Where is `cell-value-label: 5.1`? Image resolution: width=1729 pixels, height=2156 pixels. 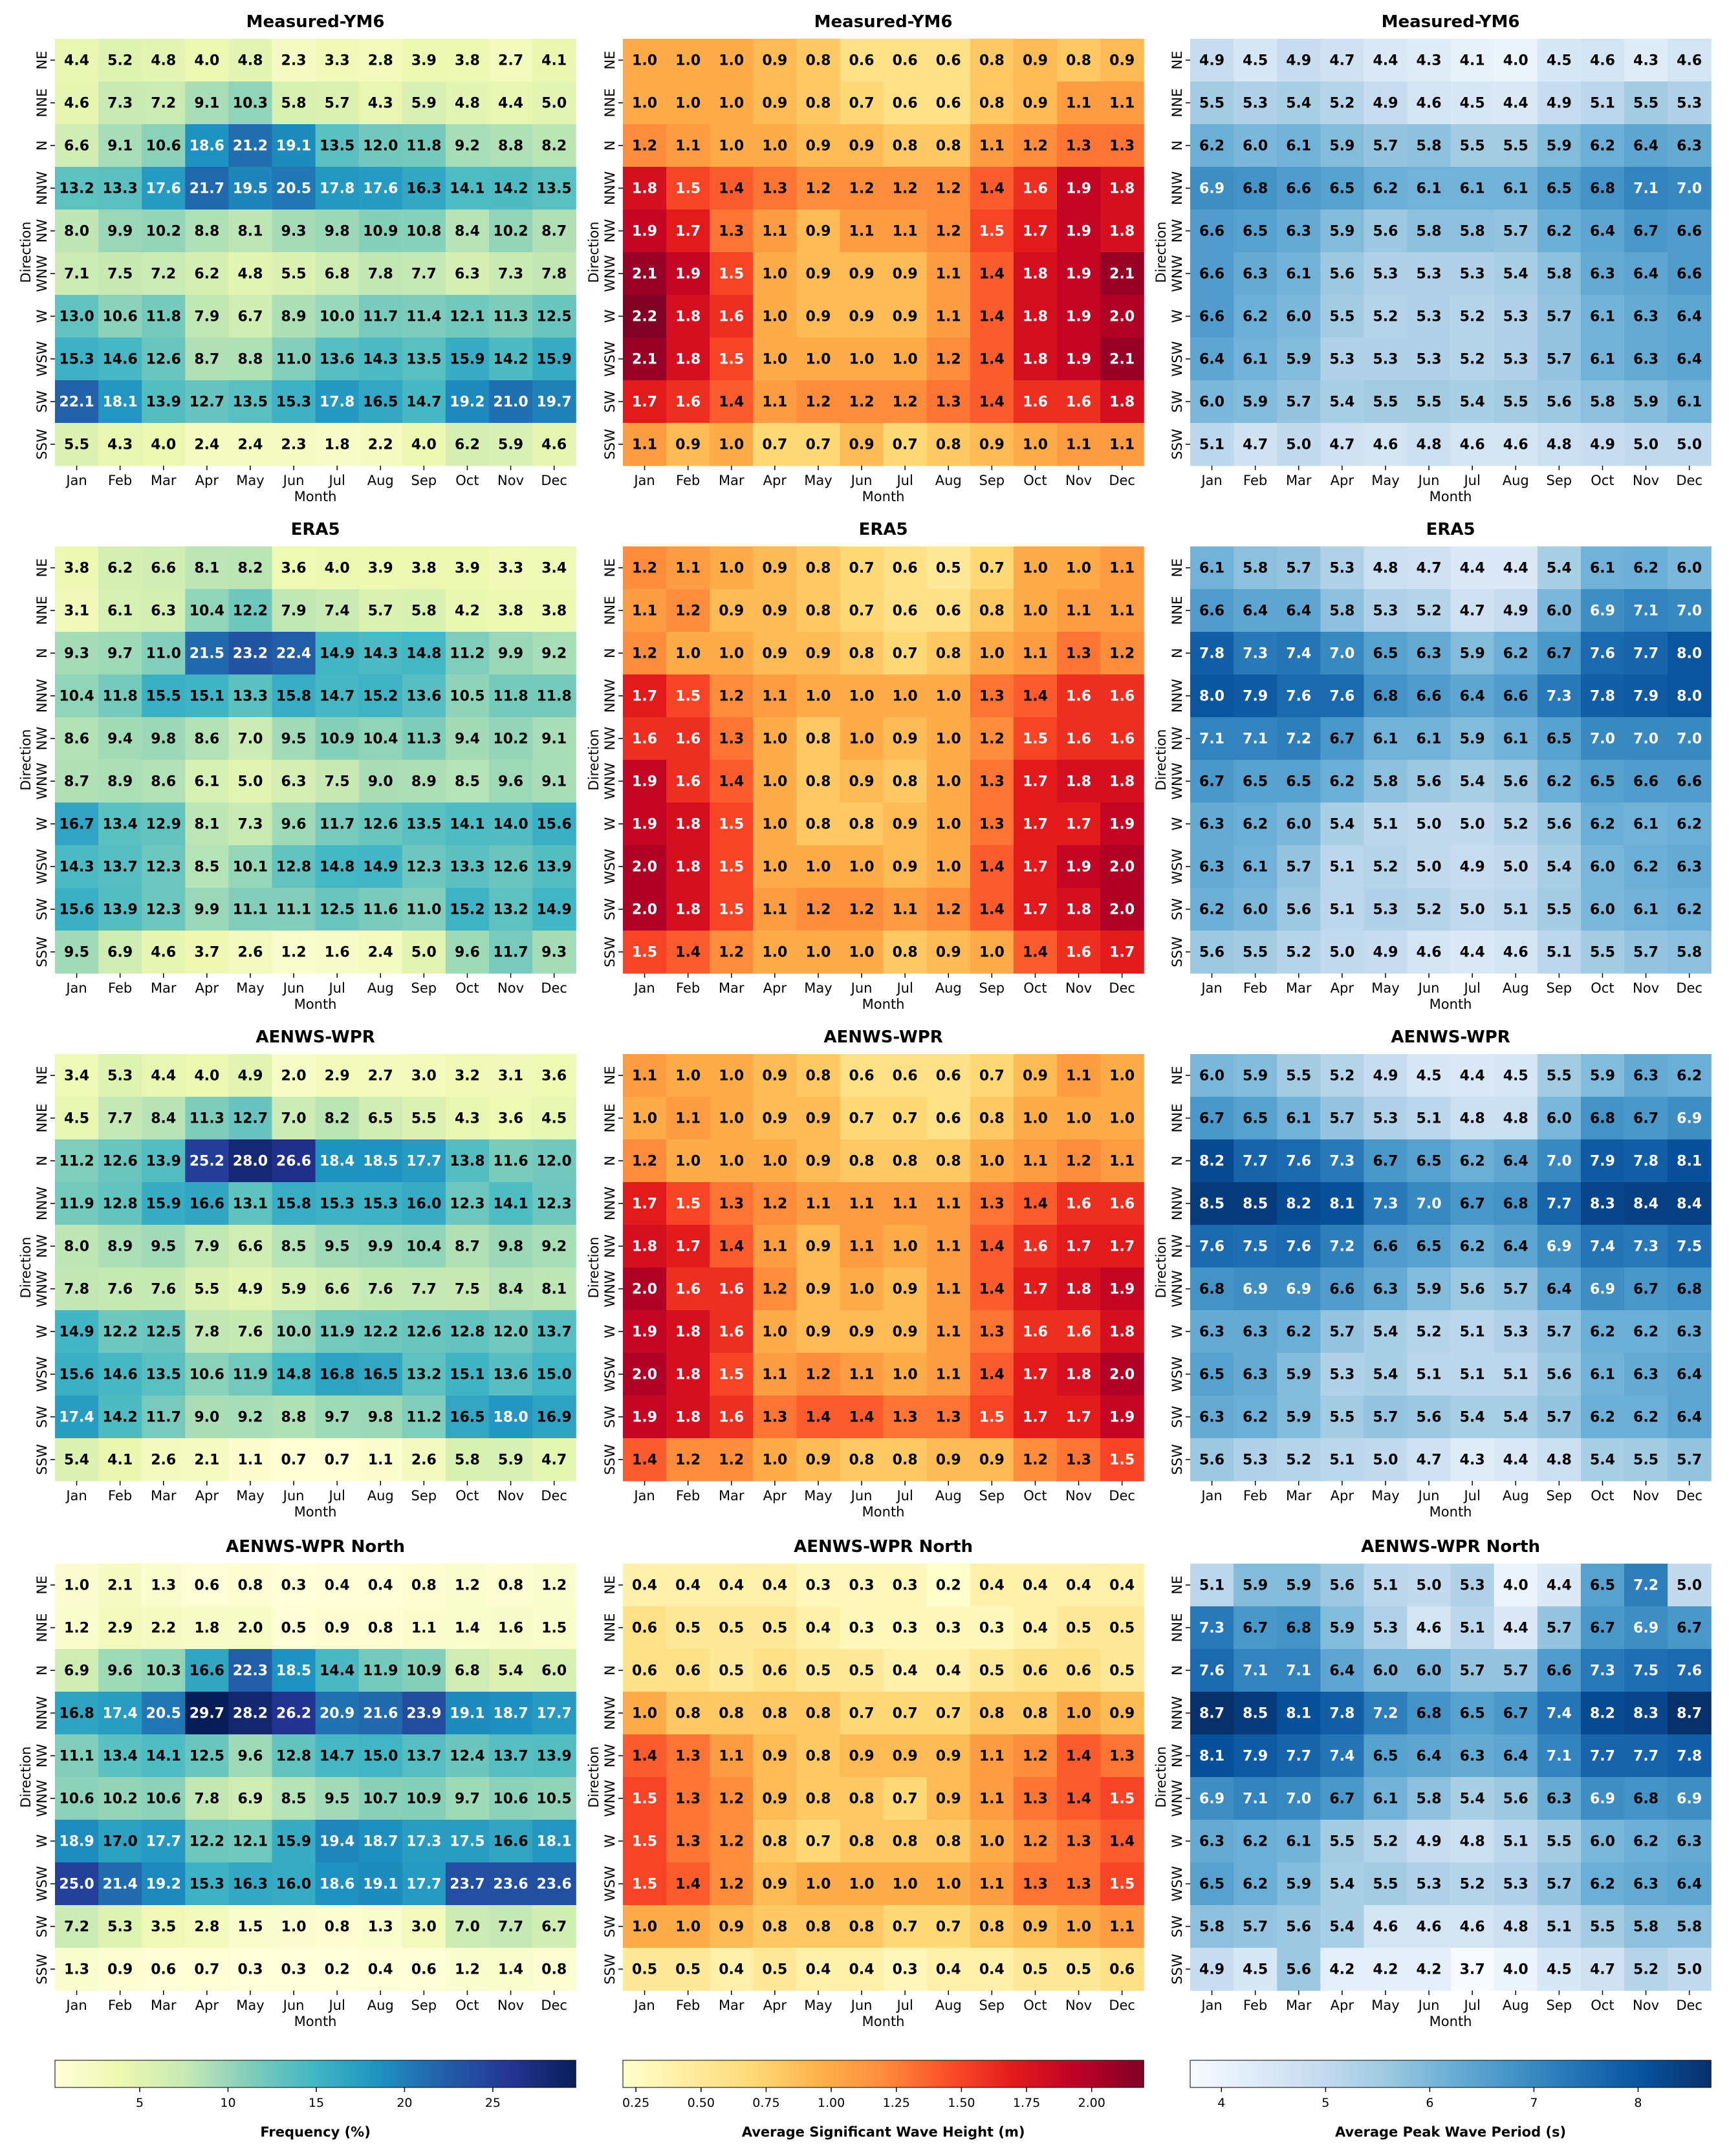 cell-value-label: 5.1 is located at coordinates (1385, 1586).